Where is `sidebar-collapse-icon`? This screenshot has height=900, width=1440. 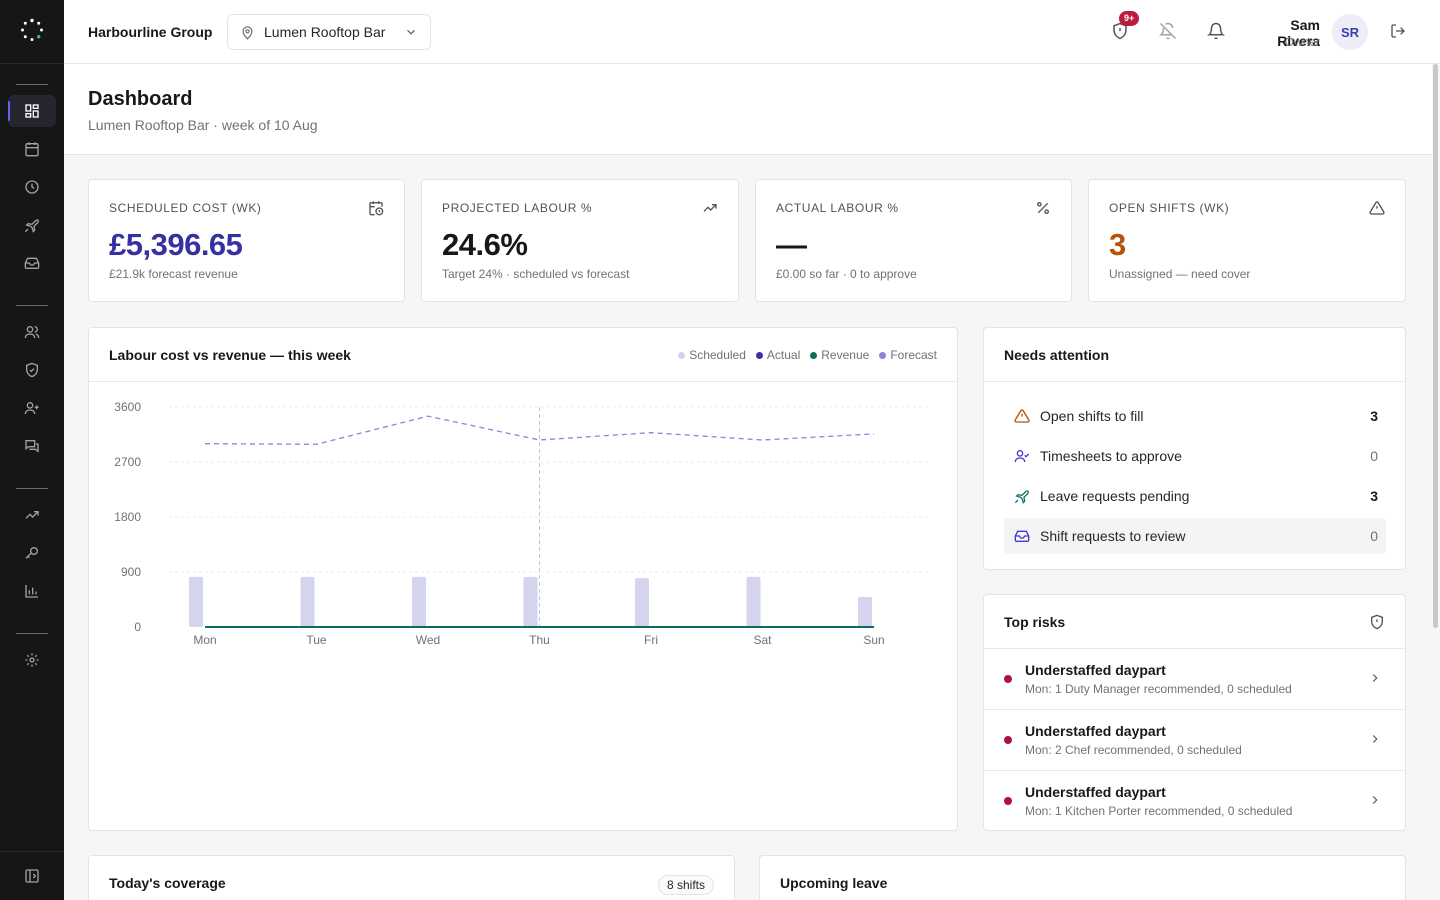
sidebar-collapse-icon is located at coordinates (32, 876).